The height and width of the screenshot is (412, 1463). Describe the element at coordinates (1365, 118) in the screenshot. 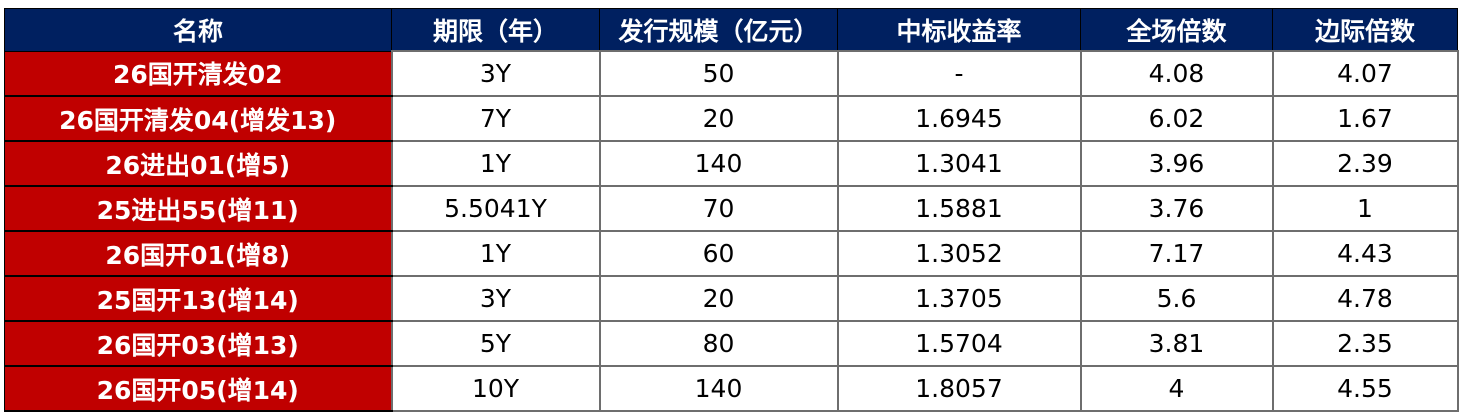

I see `cell-marginal-multiple: 1.67` at that location.